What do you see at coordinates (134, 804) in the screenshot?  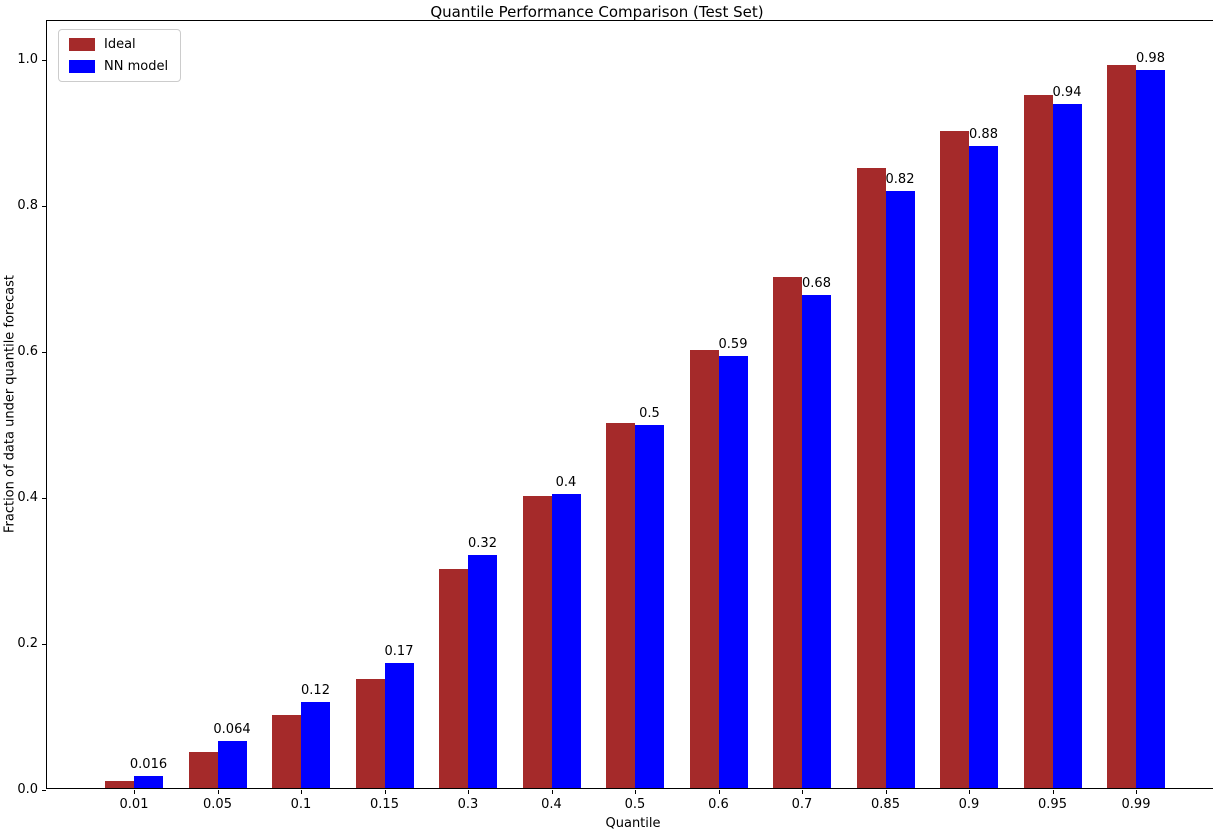 I see `x-tick-label: 0.01` at bounding box center [134, 804].